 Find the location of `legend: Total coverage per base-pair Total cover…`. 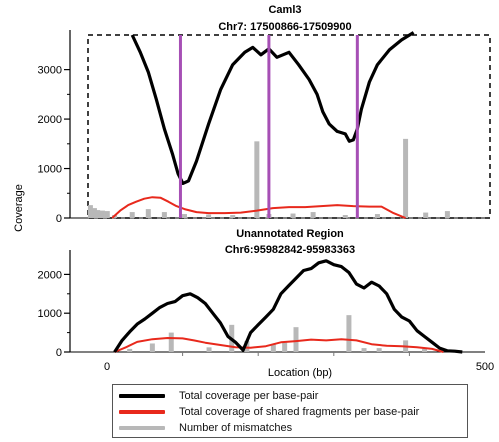

legend: Total coverage per base-pair Total cover… is located at coordinates (290, 411).